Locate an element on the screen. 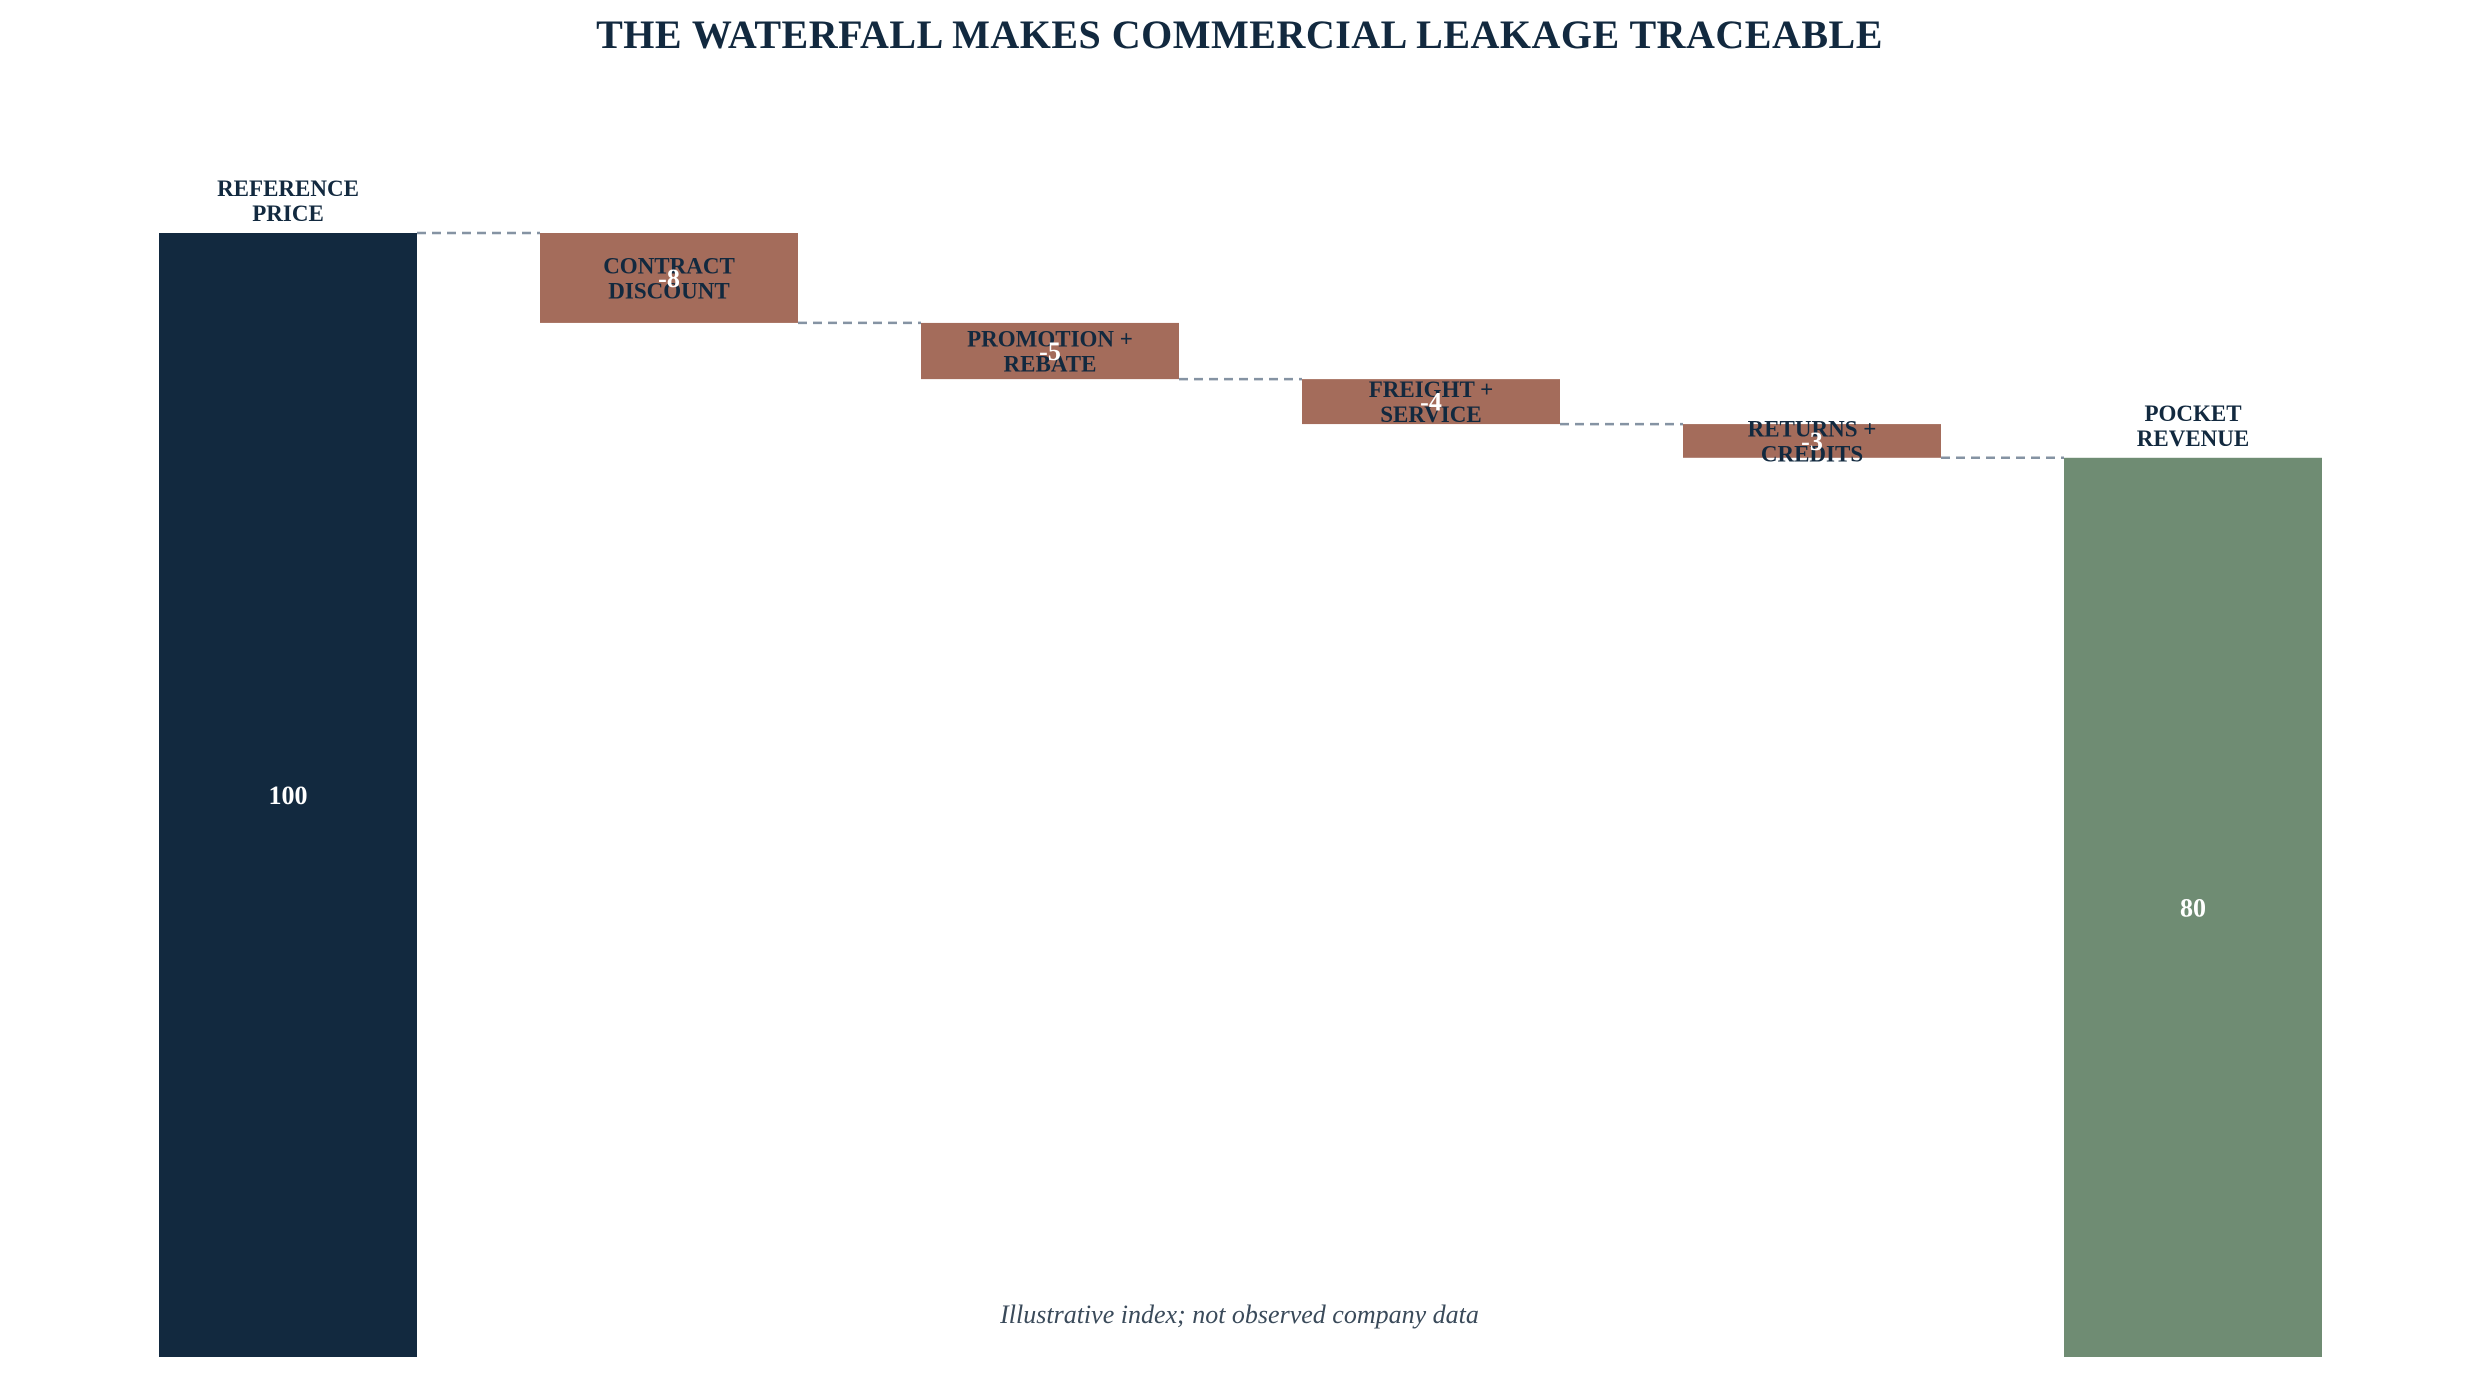 The height and width of the screenshot is (1379, 2479). value-label-3: -4 is located at coordinates (1431, 402).